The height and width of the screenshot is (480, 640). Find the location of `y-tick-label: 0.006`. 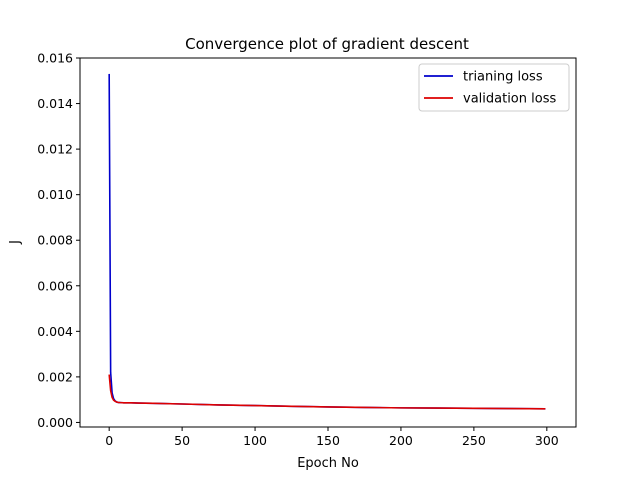

y-tick-label: 0.006 is located at coordinates (55, 285).